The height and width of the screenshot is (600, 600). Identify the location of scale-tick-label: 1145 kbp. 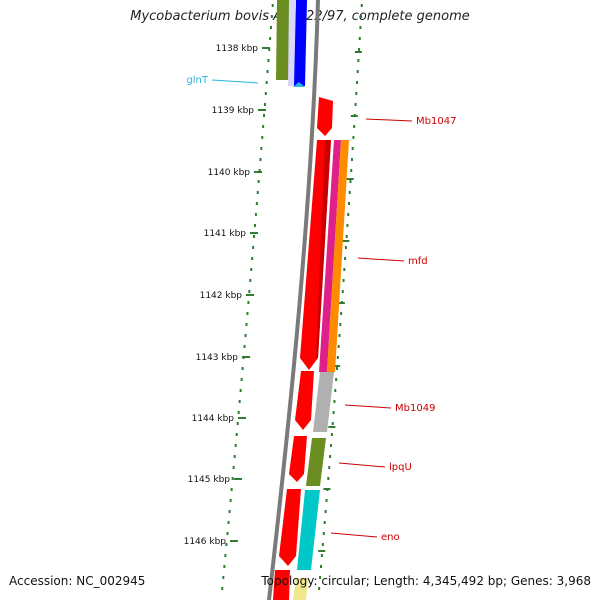
(209, 480).